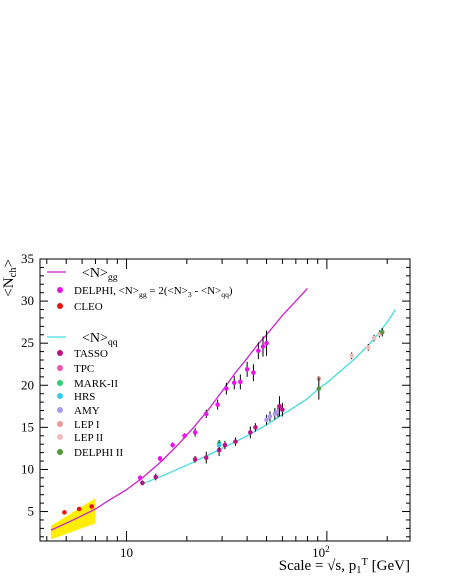 Image resolution: width=449 pixels, height=582 pixels. I want to click on legend-marker-cleo, so click(60, 306).